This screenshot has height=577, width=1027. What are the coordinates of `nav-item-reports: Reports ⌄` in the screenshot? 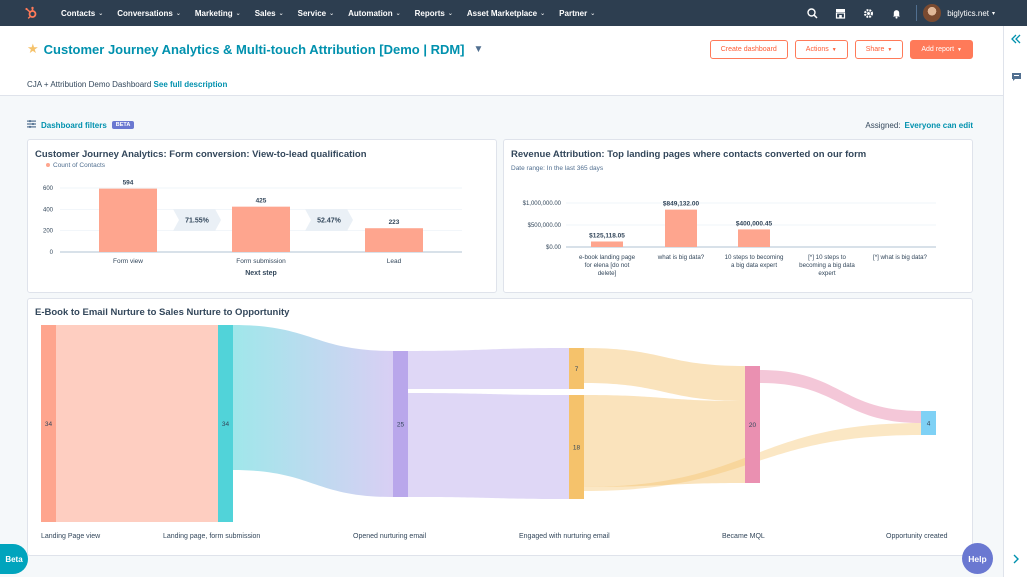 It's located at (434, 13).